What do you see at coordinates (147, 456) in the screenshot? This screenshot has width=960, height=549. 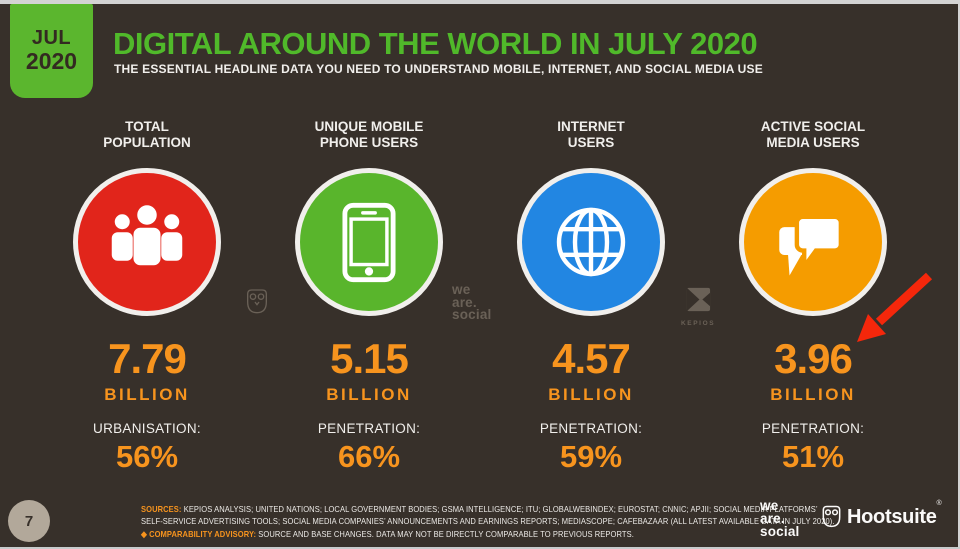 I see `metric-value: 56%` at bounding box center [147, 456].